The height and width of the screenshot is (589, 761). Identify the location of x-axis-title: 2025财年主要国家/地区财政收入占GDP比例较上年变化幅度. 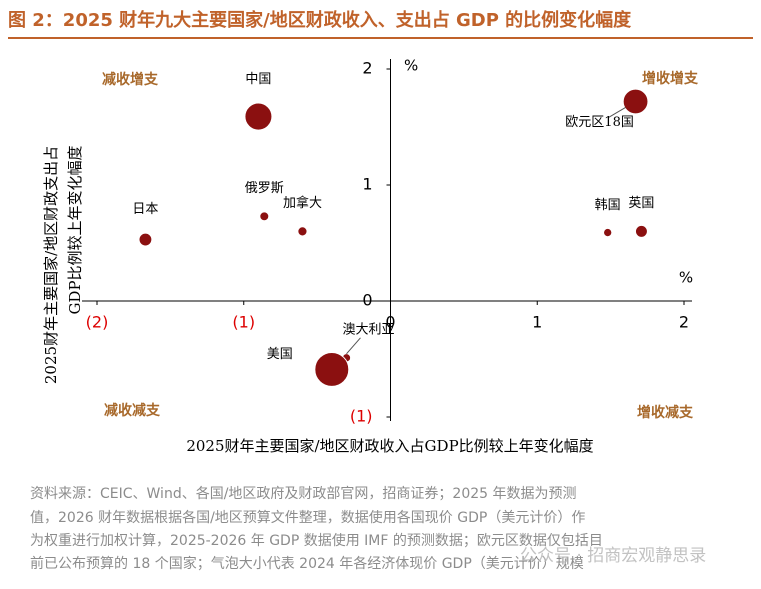
(389, 446).